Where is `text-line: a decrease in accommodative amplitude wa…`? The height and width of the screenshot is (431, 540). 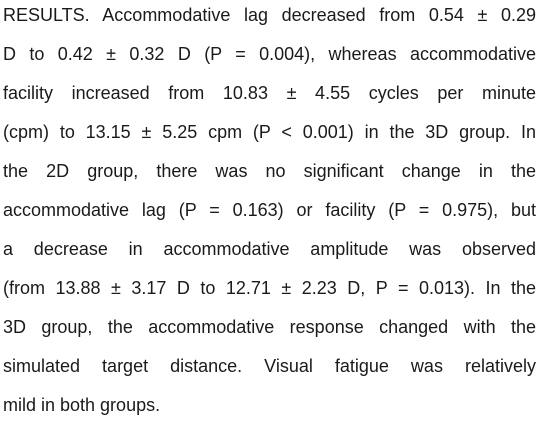
text-line: a decrease in accommodative amplitude wa… is located at coordinates (269, 249).